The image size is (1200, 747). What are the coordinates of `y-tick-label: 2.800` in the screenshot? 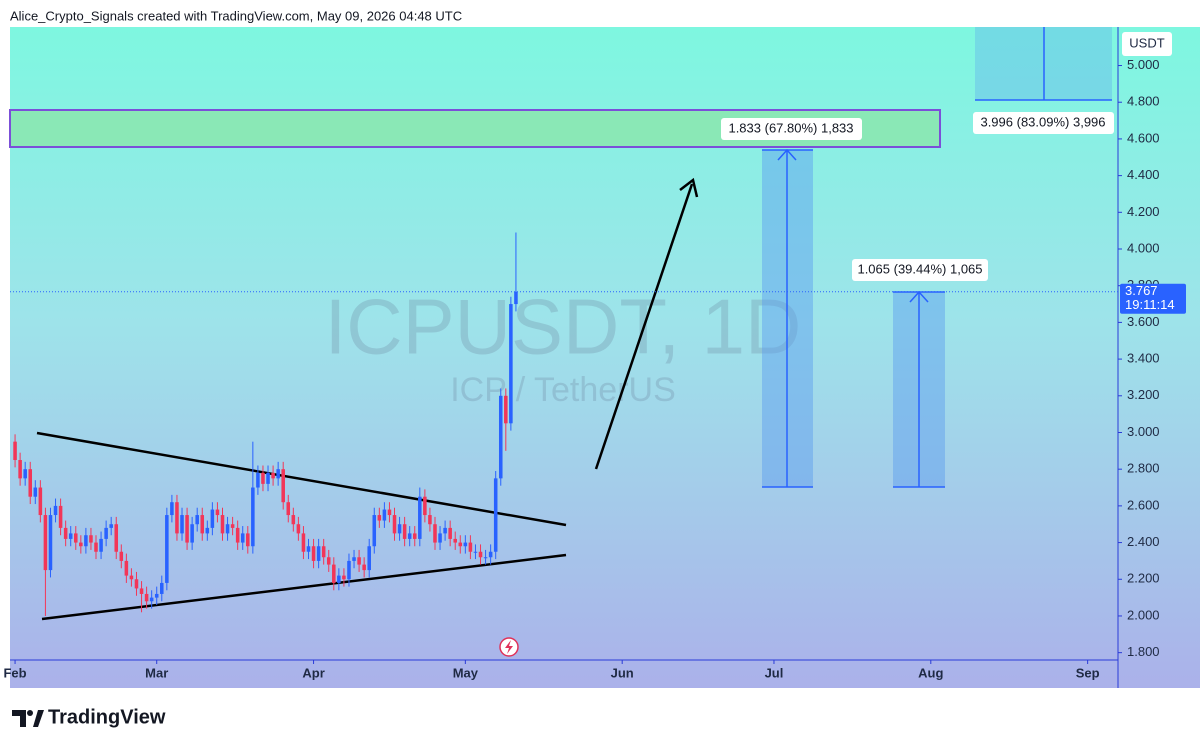 It's located at (1143, 468).